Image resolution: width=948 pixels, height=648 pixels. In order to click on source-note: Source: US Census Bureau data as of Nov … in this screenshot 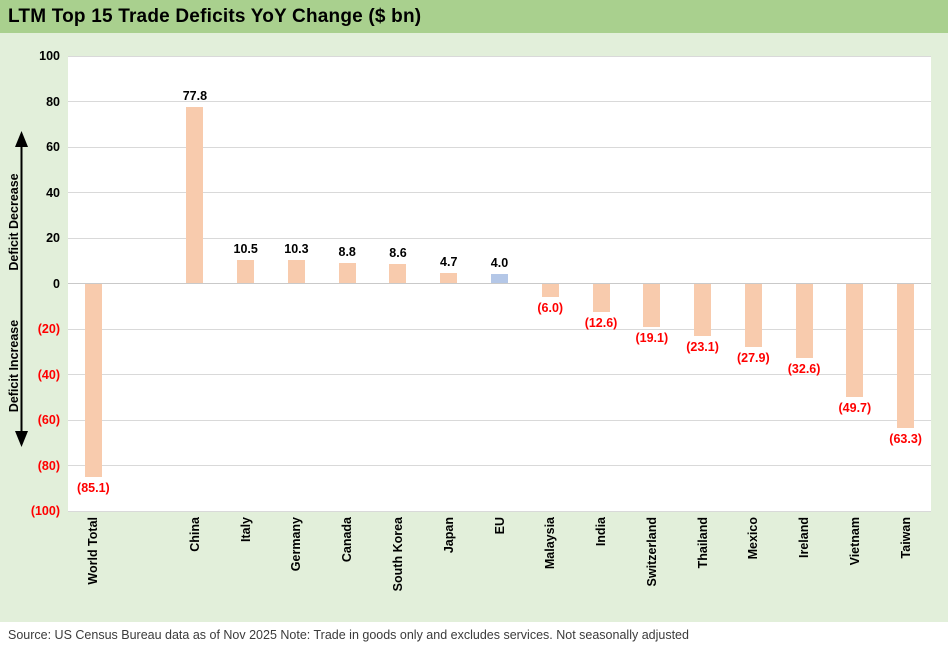, I will do `click(348, 635)`.